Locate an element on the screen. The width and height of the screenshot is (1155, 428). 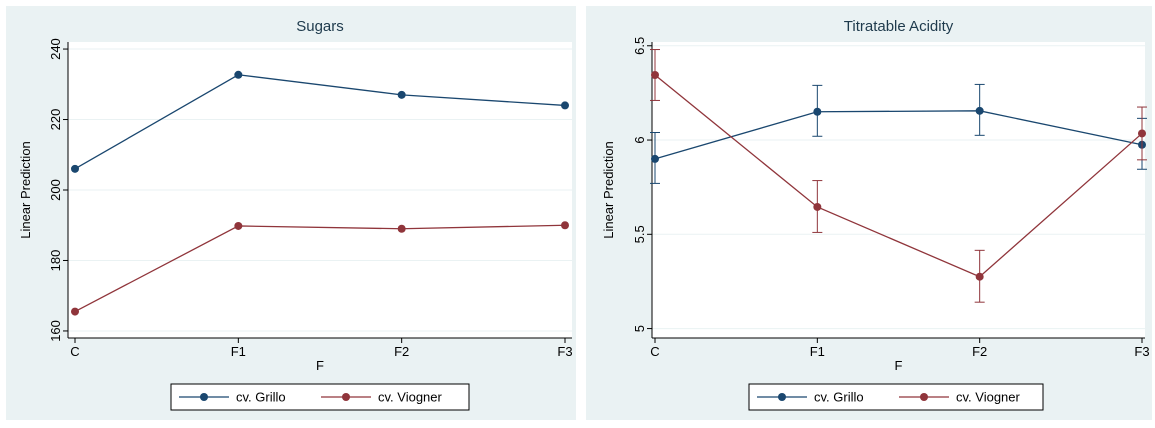
y-tick-label: 6.5 is located at coordinates (639, 46).